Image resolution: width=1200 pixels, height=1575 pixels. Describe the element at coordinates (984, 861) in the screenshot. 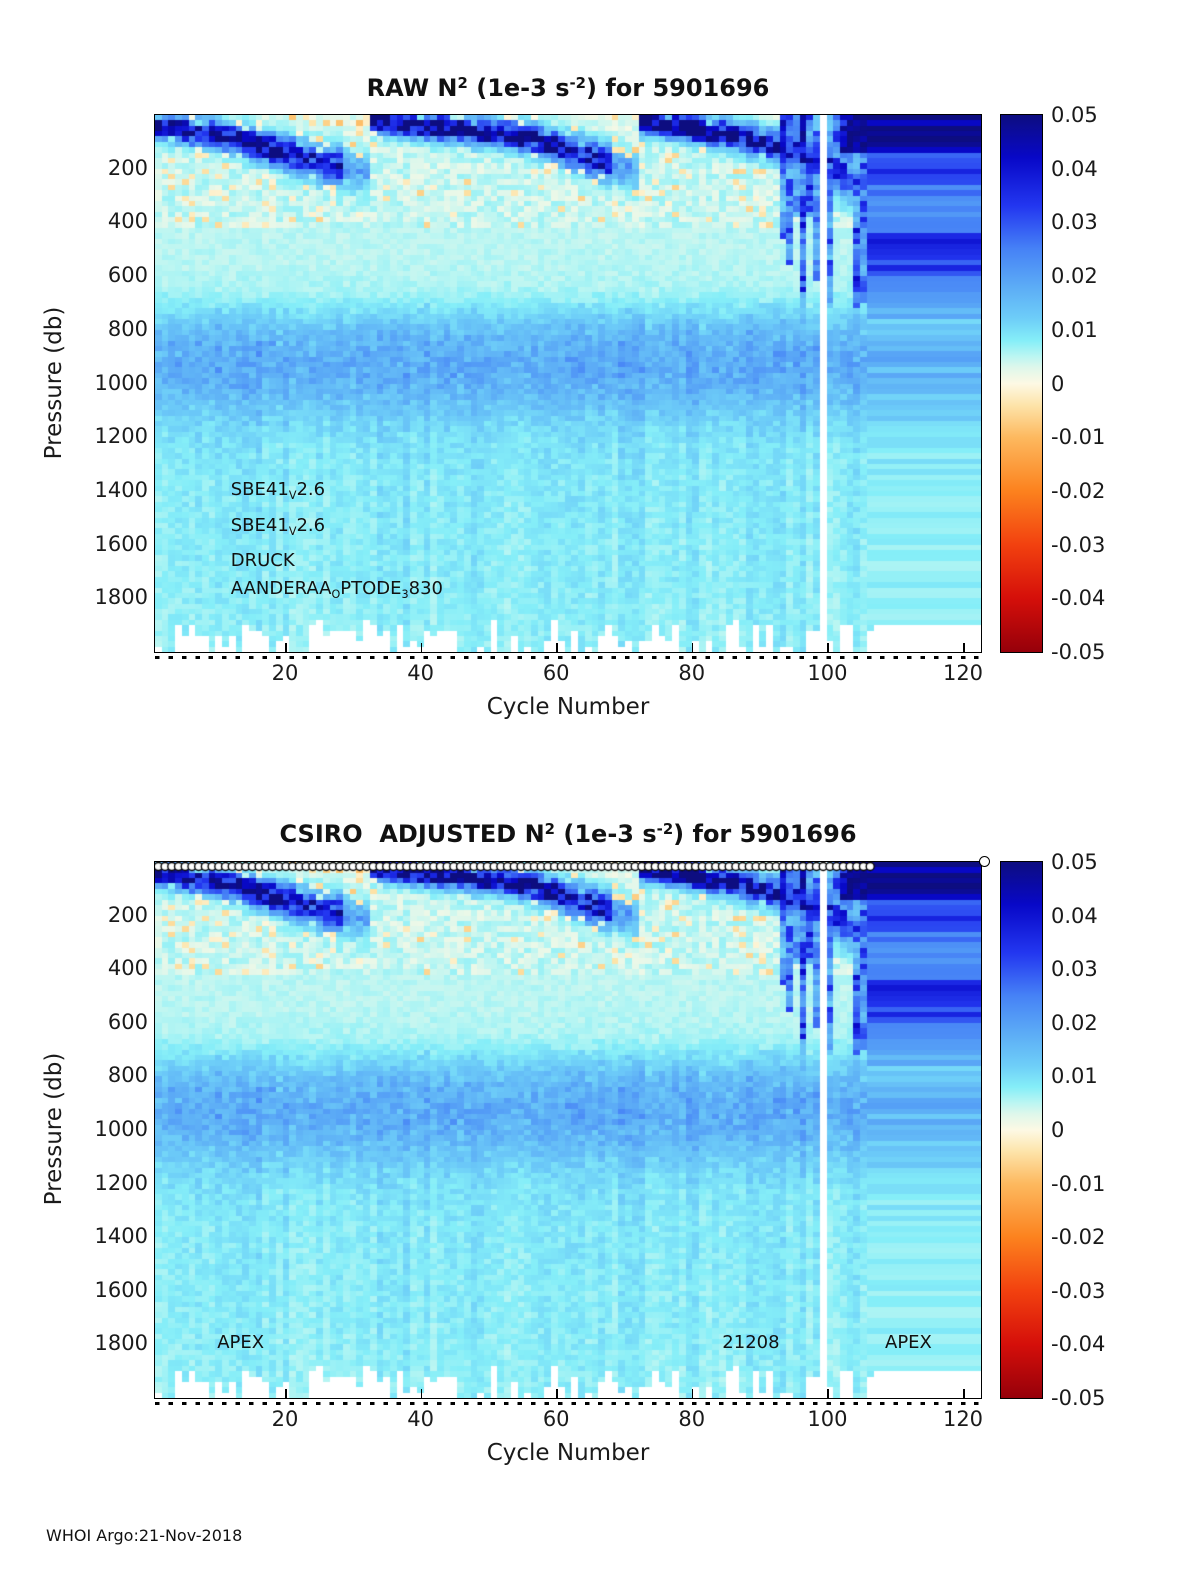

I see `outlier-marker-circle` at that location.